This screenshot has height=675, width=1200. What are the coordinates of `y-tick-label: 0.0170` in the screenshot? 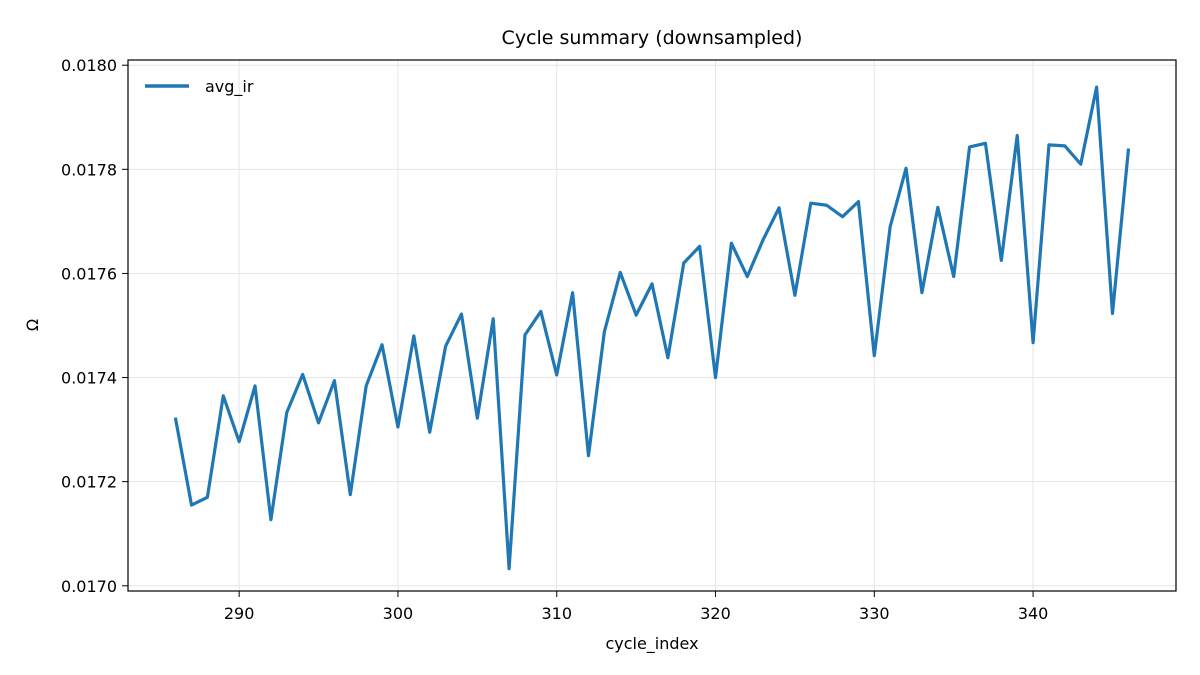 It's located at (89, 586).